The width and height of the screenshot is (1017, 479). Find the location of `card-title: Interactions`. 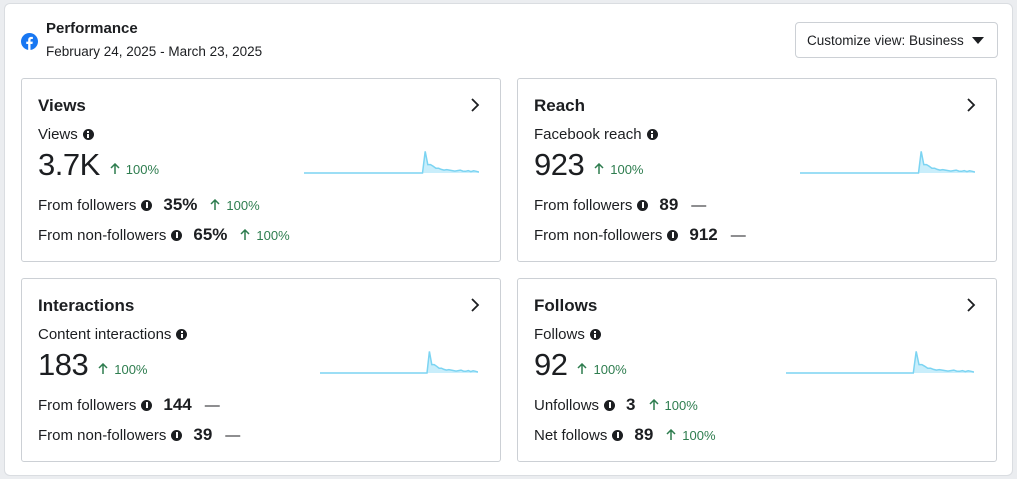

card-title: Interactions is located at coordinates (86, 305).